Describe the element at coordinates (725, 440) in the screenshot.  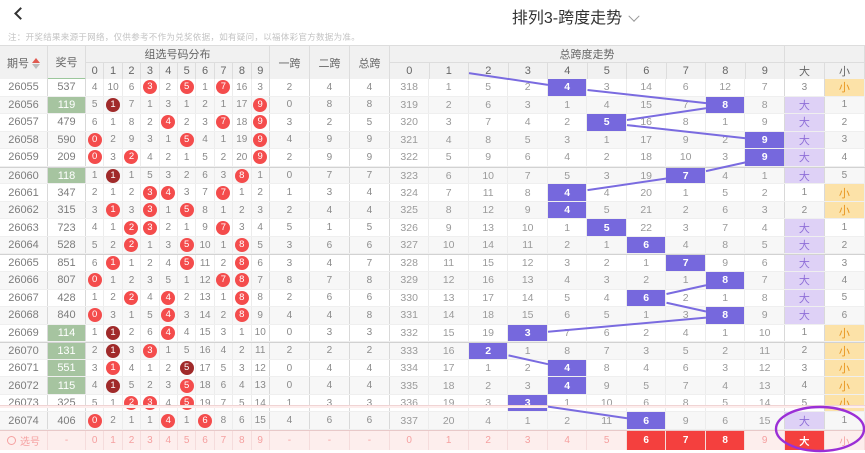
I see `select-trend-8: 8` at that location.